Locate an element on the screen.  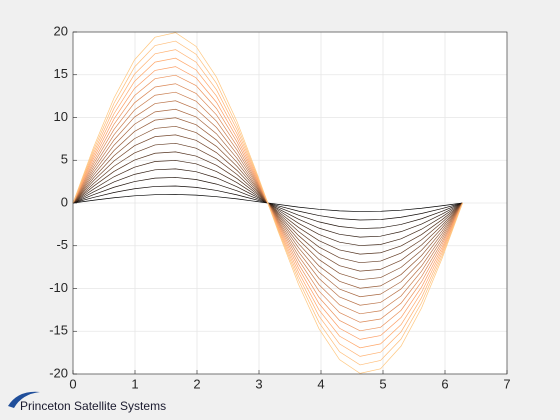
x-tick-label: 3 is located at coordinates (258, 383).